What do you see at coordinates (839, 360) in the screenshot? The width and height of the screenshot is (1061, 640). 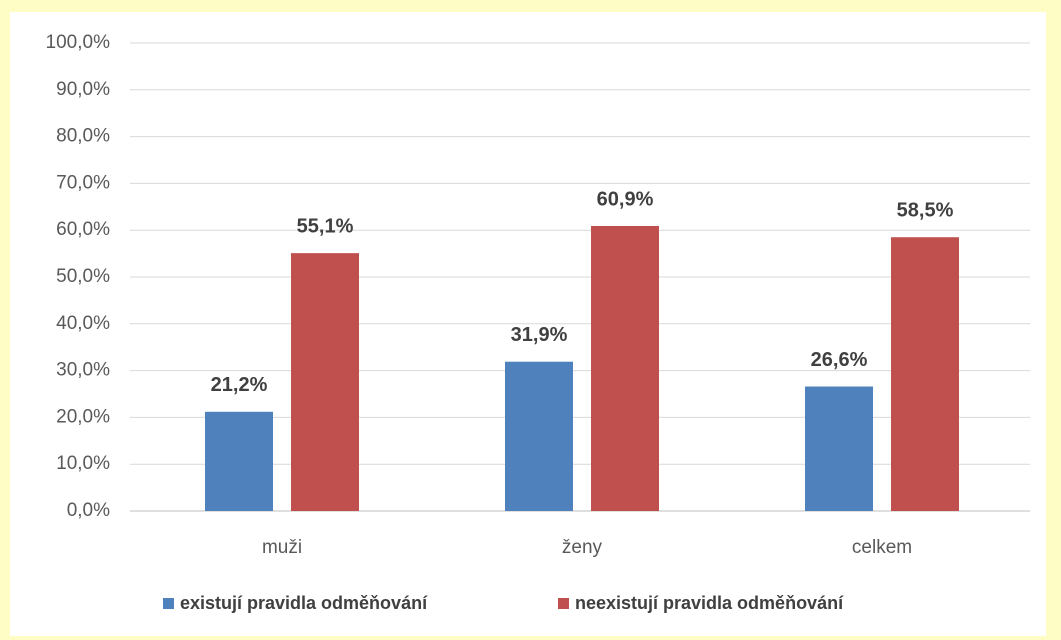 I see `data-label: 26,6%` at bounding box center [839, 360].